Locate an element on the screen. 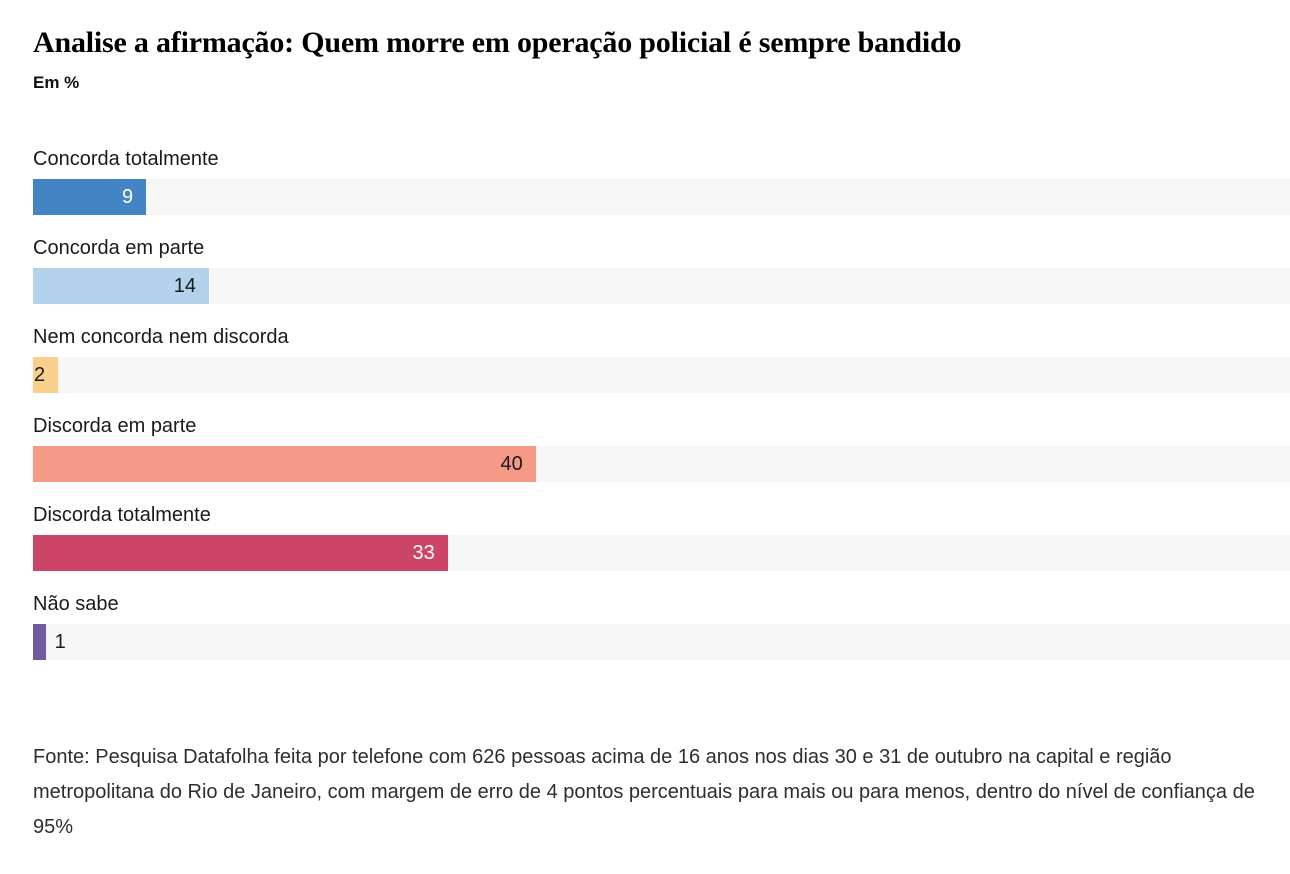 The height and width of the screenshot is (874, 1290). bar-value: 1 is located at coordinates (60, 642).